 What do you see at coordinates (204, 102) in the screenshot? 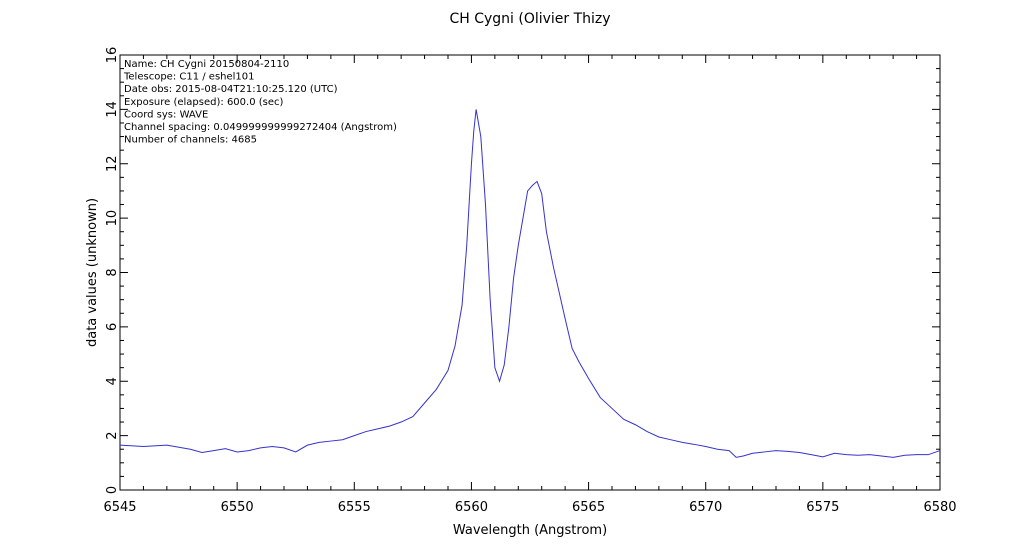
I see `info-line: Exposure (elapsed): 600.0 (sec)` at bounding box center [204, 102].